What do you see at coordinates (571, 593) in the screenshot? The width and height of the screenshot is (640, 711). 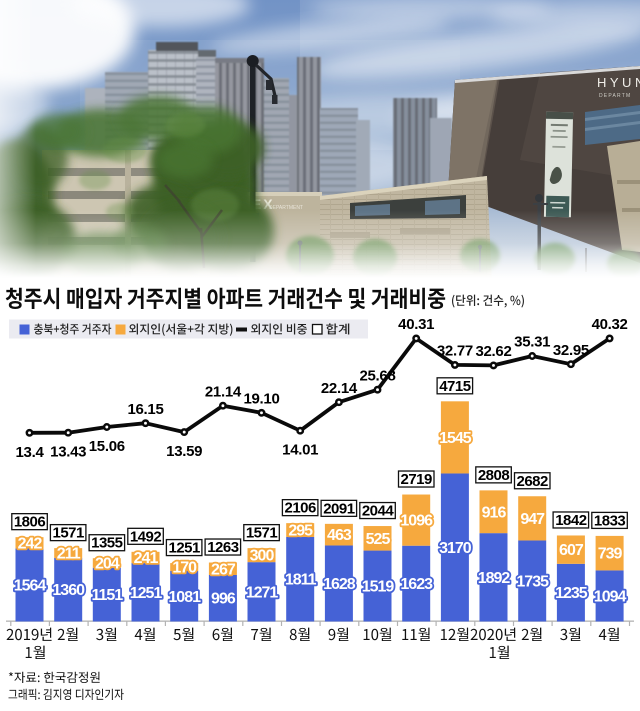 I see `svg-text: 1235` at bounding box center [571, 593].